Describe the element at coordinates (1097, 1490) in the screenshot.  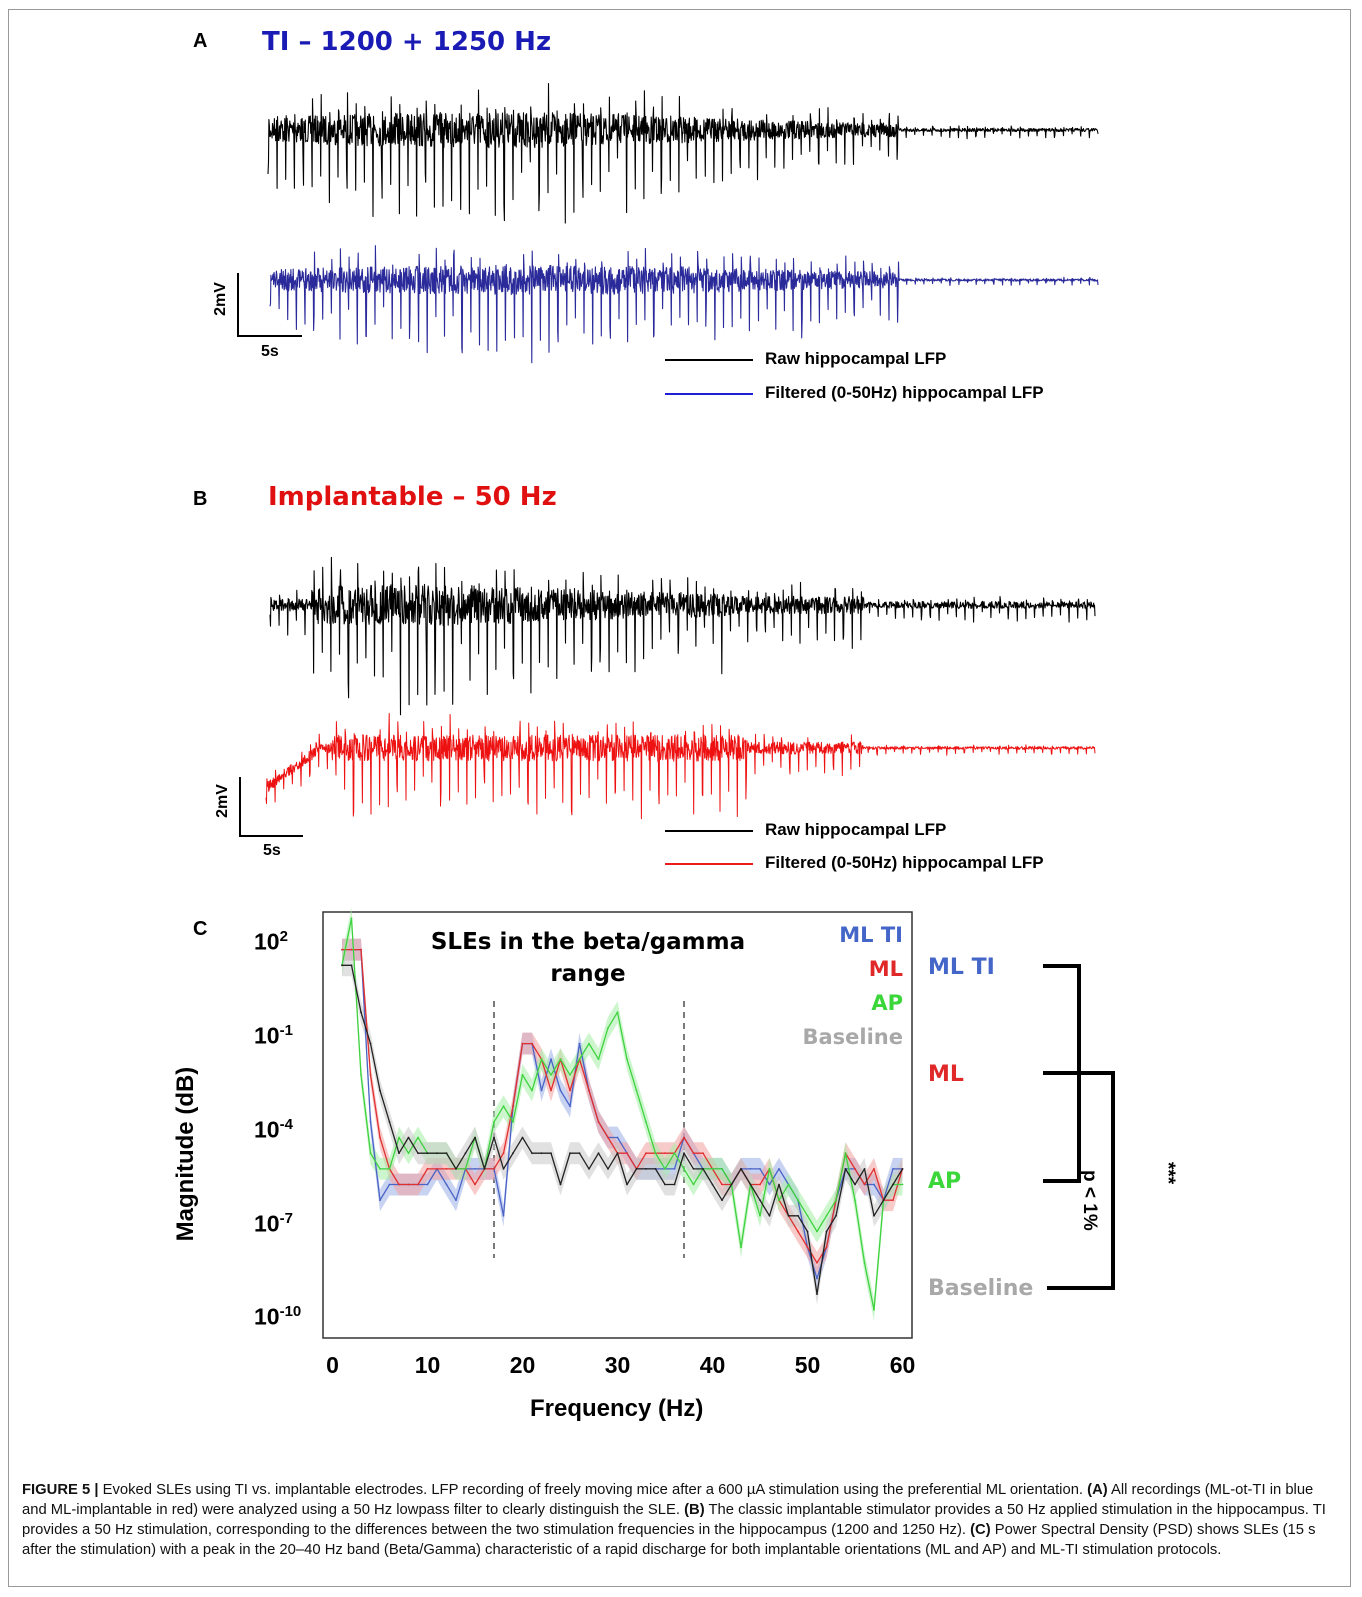
I see `caption-a-label: (A)` at that location.